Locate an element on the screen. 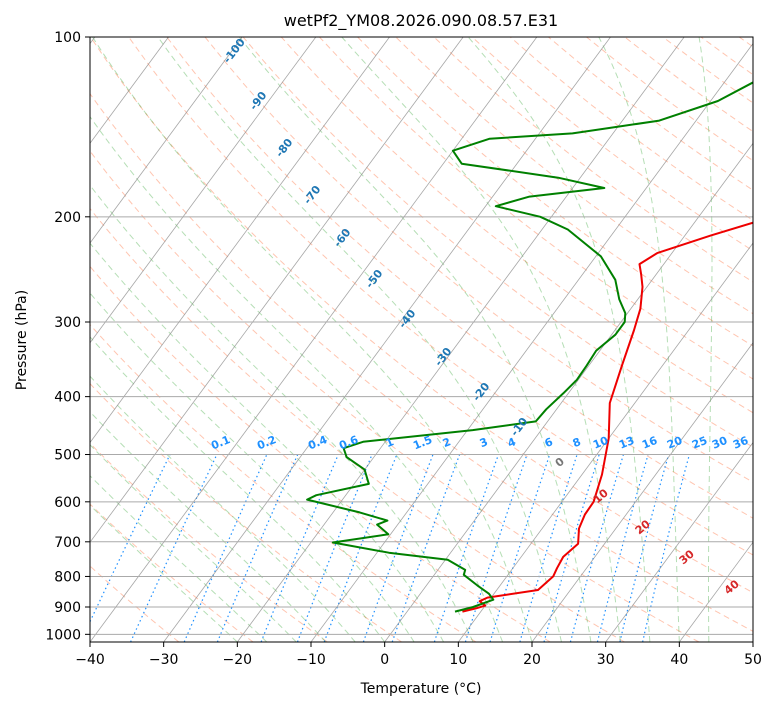 This screenshot has height=708, width=775. y-axis: 100 200 300 400 500 600 700 800 900 1000 is located at coordinates (67, 336).